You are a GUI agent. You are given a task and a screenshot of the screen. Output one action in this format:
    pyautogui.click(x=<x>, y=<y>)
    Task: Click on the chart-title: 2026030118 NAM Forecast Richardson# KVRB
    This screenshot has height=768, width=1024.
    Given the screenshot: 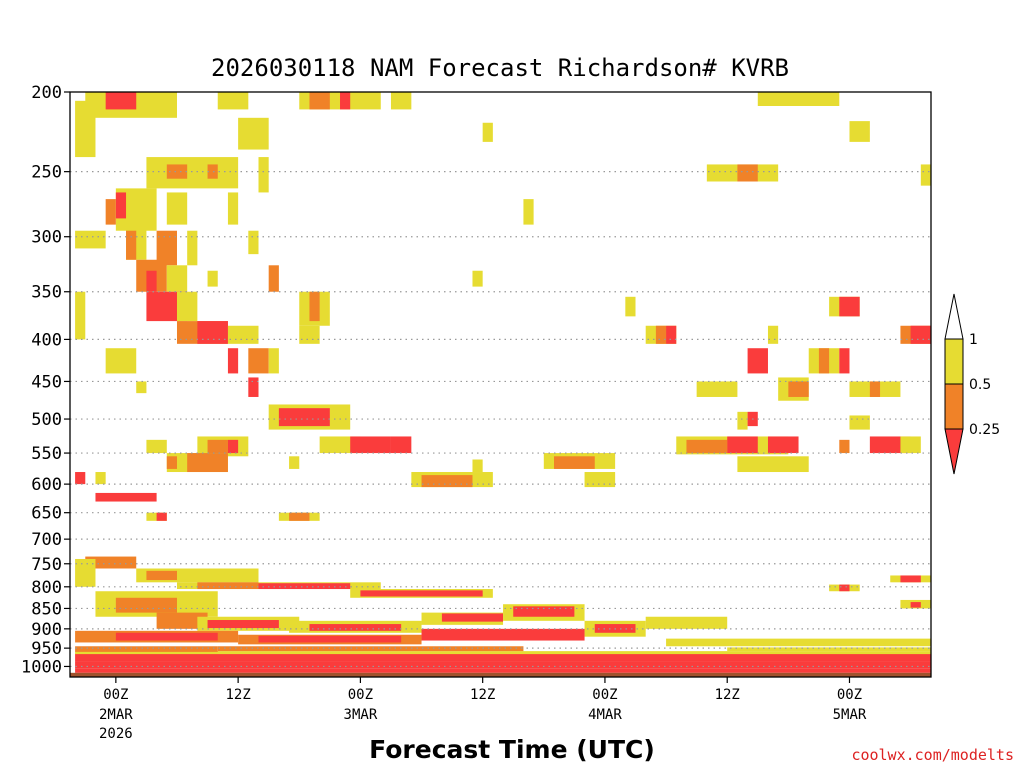 What is the action you would take?
    pyautogui.click(x=500, y=68)
    